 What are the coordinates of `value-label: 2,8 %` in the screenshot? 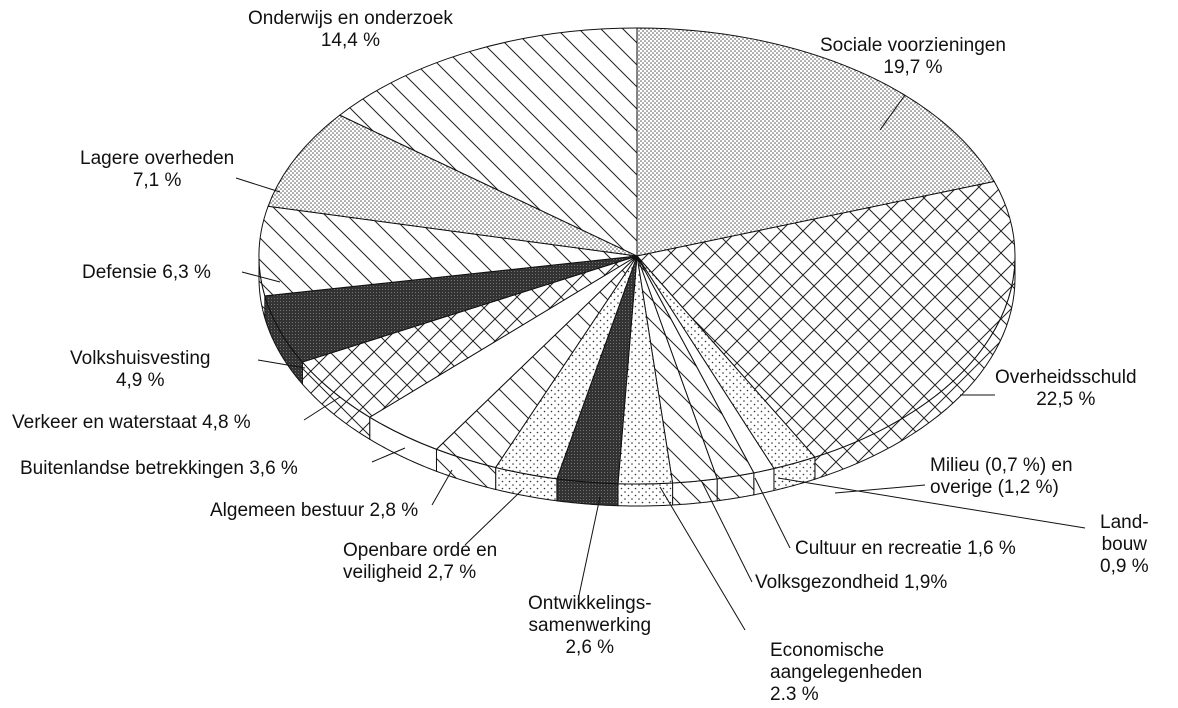 It's located at (394, 510).